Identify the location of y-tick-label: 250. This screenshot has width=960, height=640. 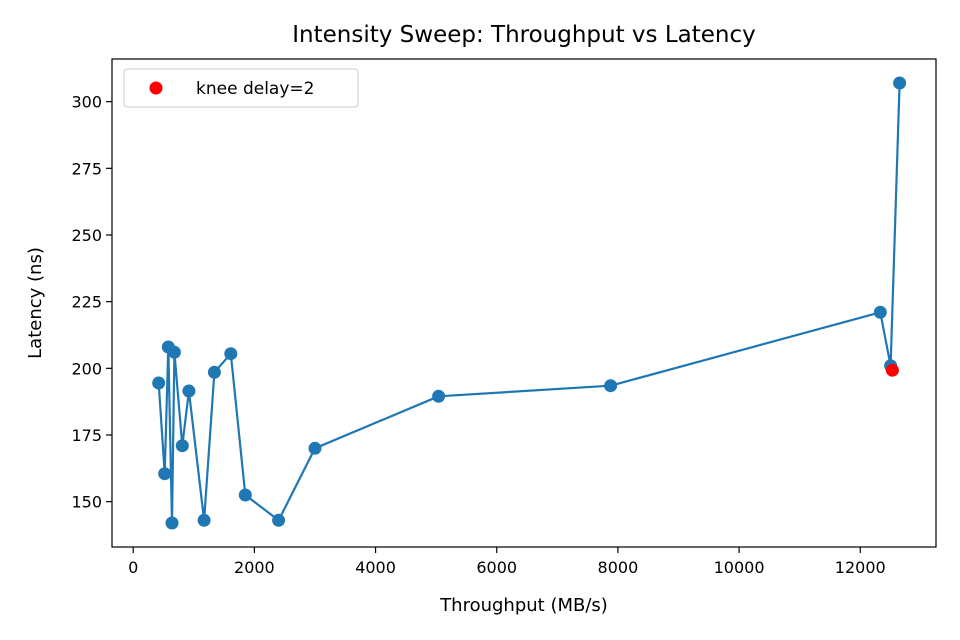
(86, 235).